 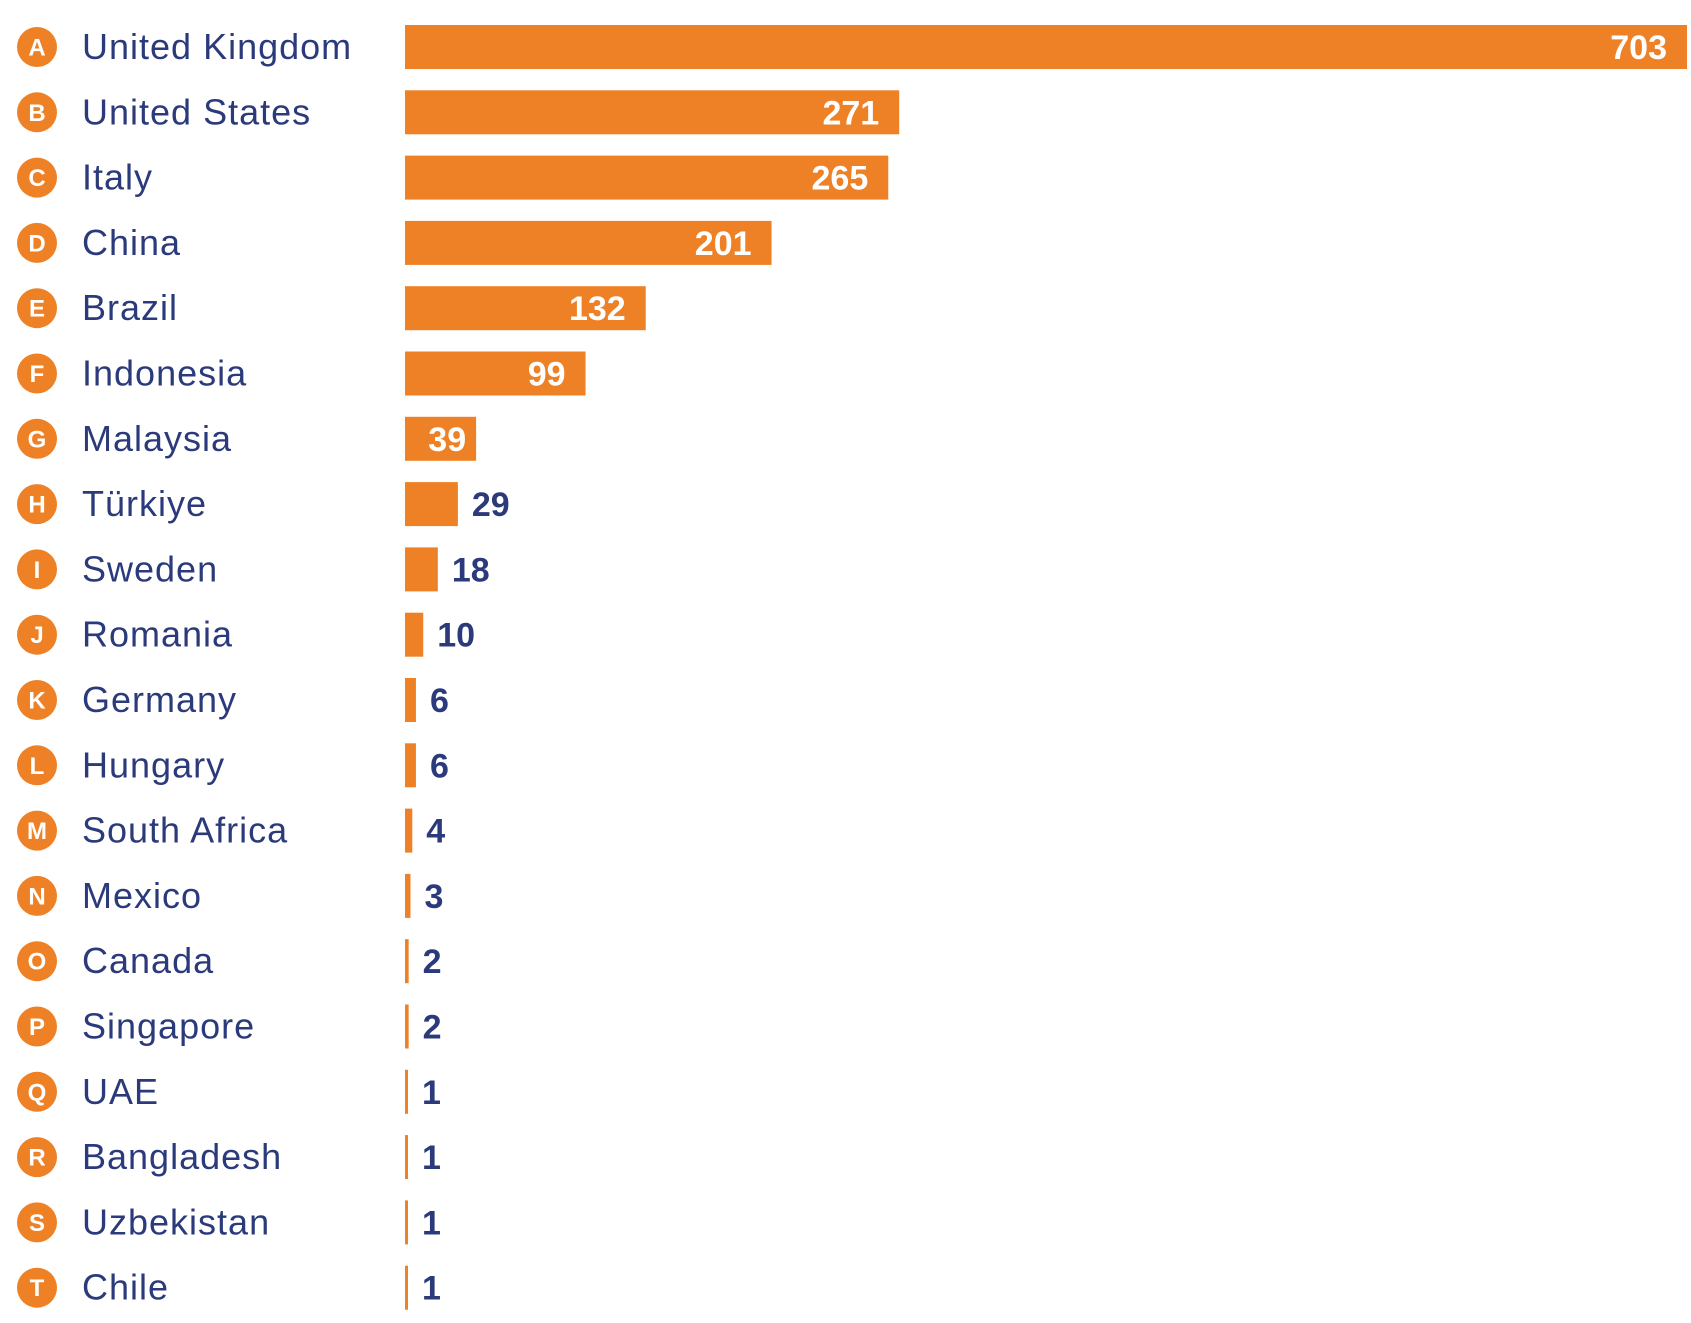 What do you see at coordinates (164, 373) in the screenshot?
I see `category-label: Indonesia` at bounding box center [164, 373].